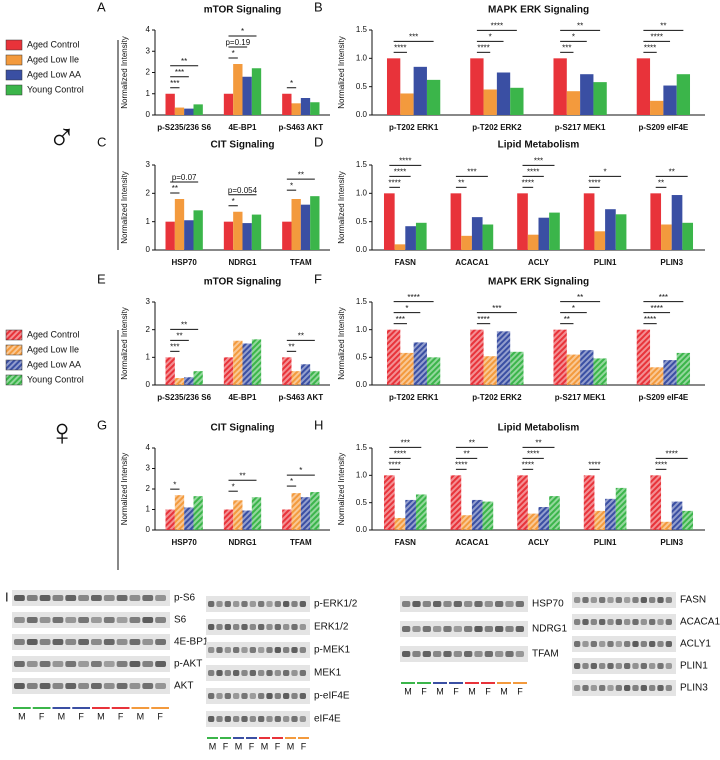 Image resolution: width=720 pixels, height=760 pixels. I want to click on x-tick-label: ACACA1, so click(472, 542).